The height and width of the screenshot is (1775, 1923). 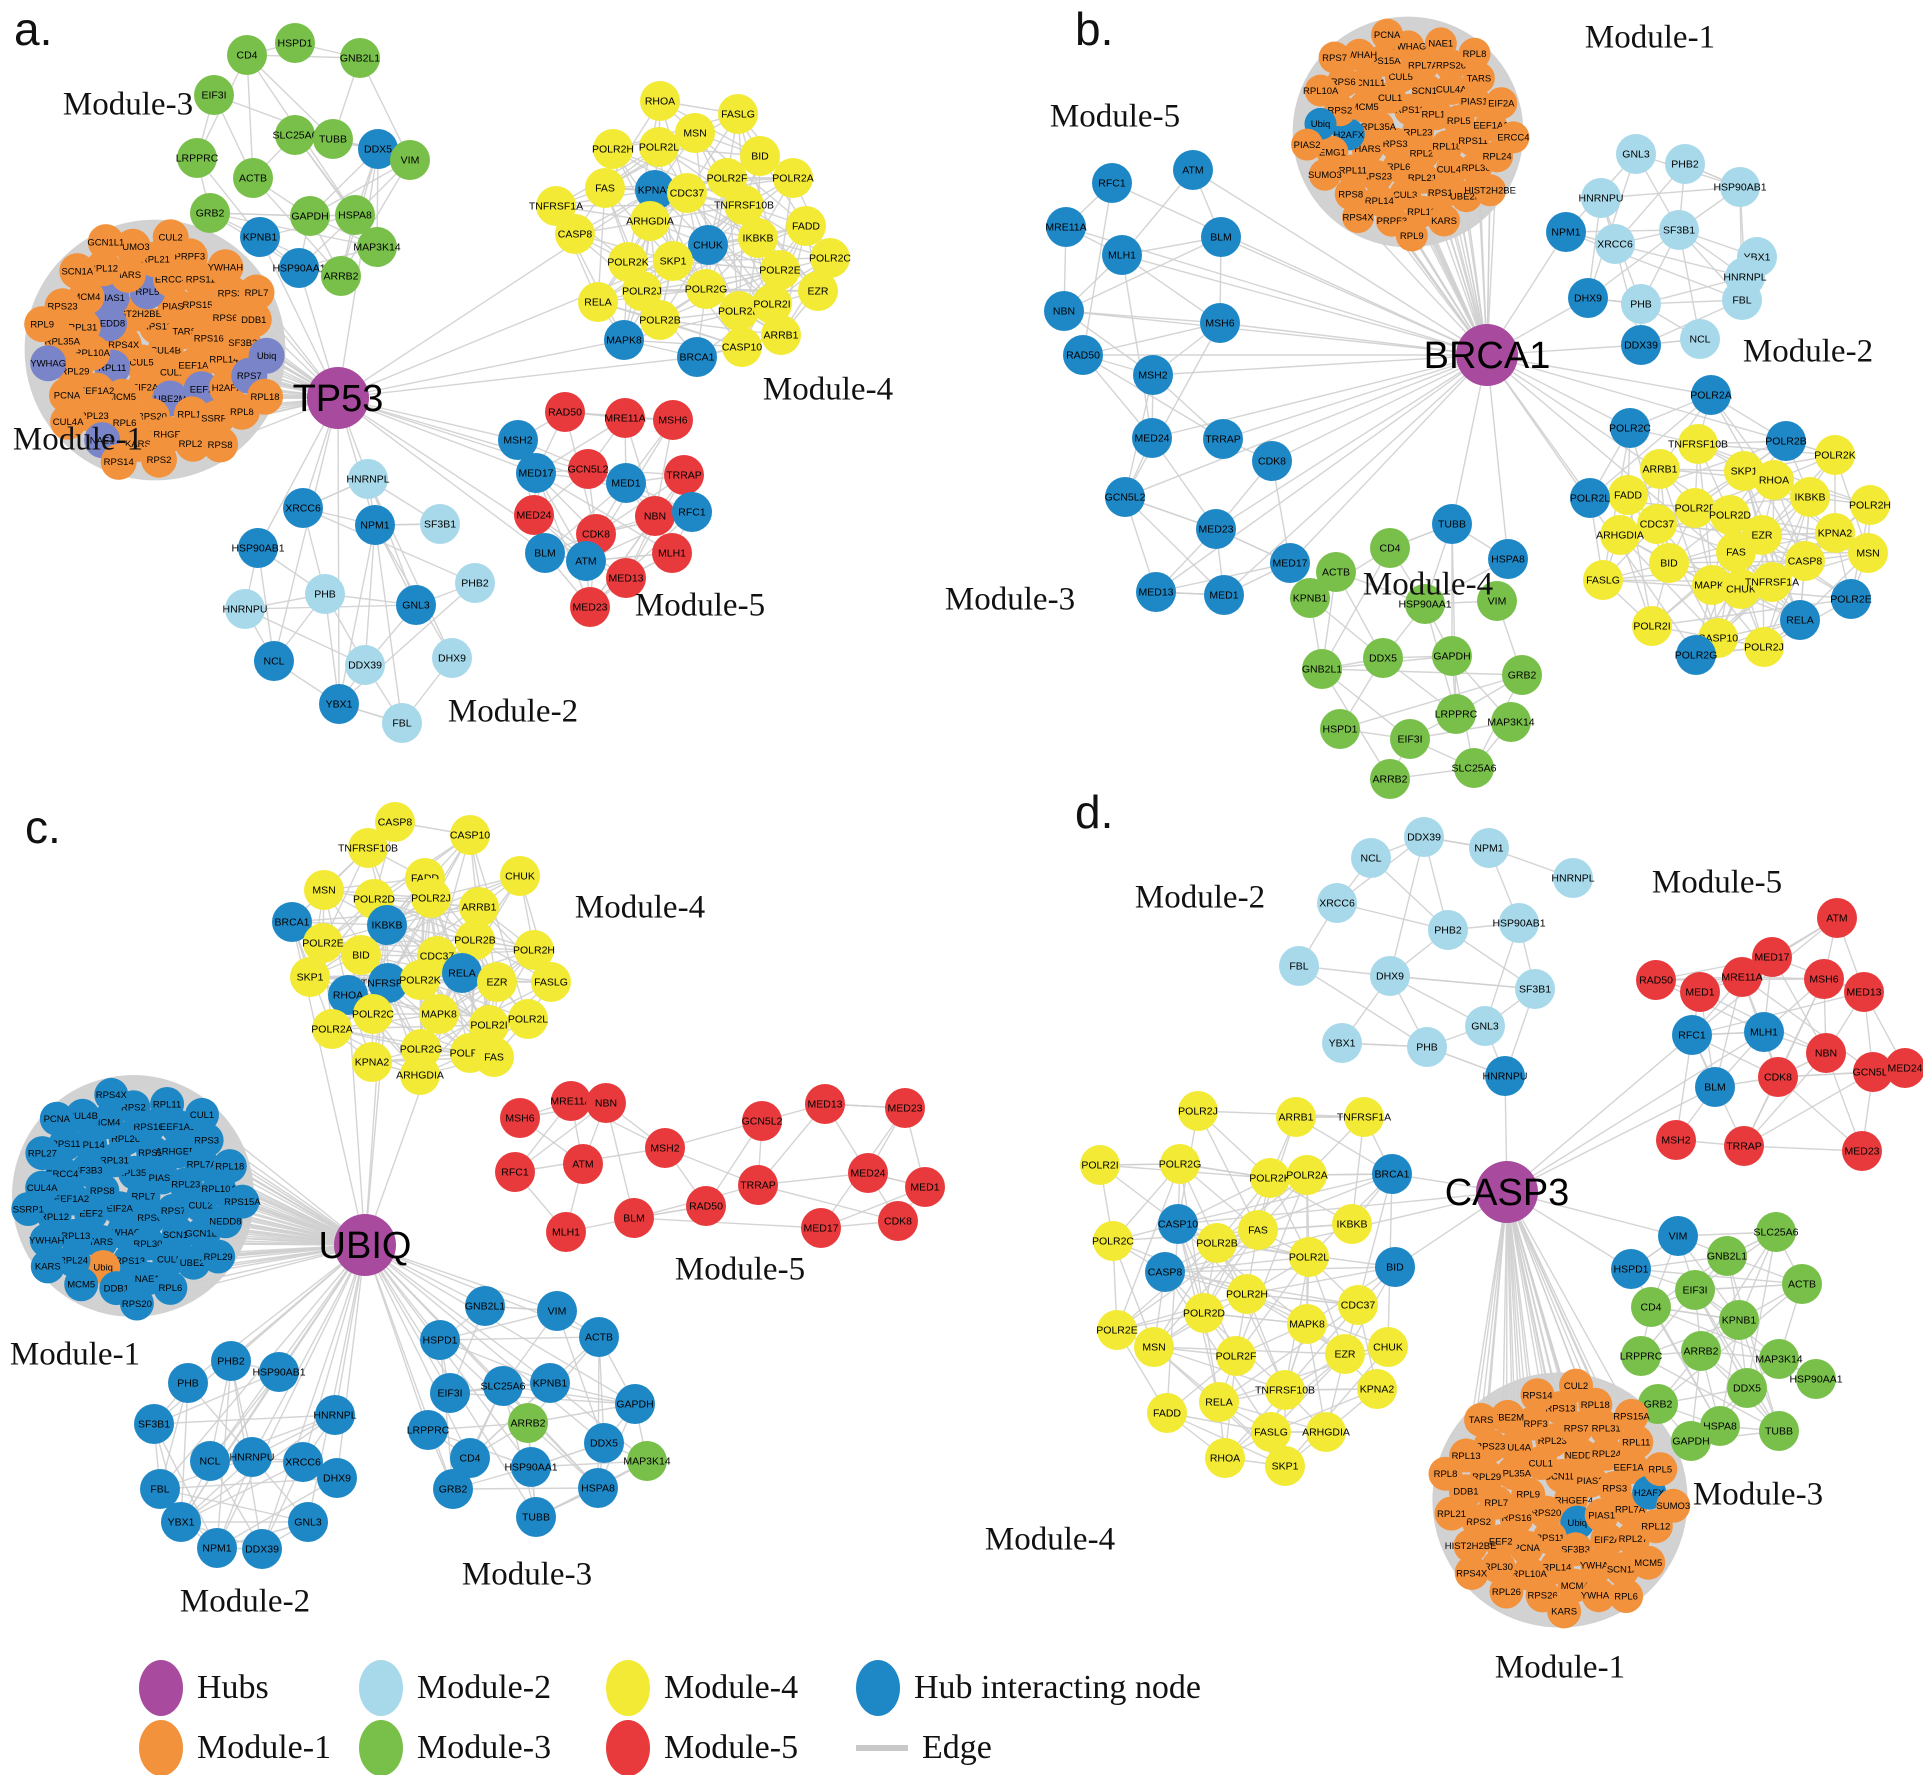 What do you see at coordinates (1424, 837) in the screenshot?
I see `node-DDX39` at bounding box center [1424, 837].